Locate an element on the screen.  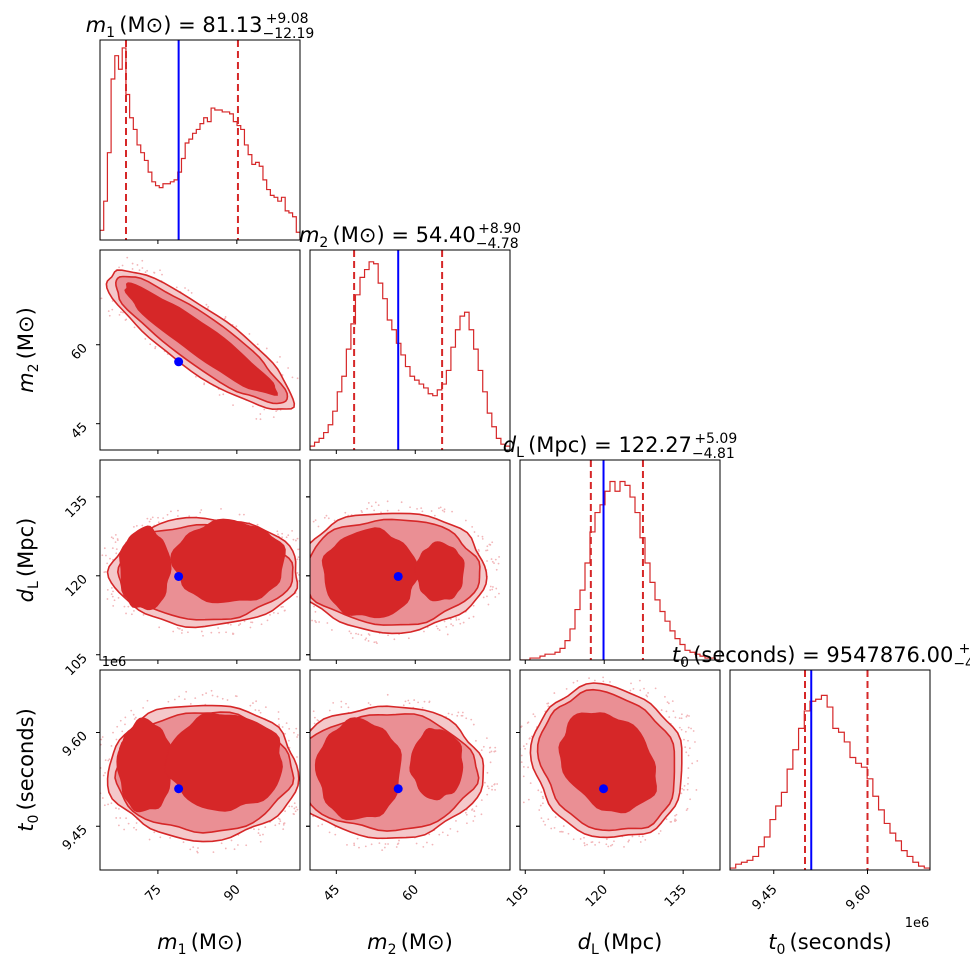
panel-title-dL: dL (Mpc) = 122.27−4.81+5.09 is located at coordinates (620, 446).